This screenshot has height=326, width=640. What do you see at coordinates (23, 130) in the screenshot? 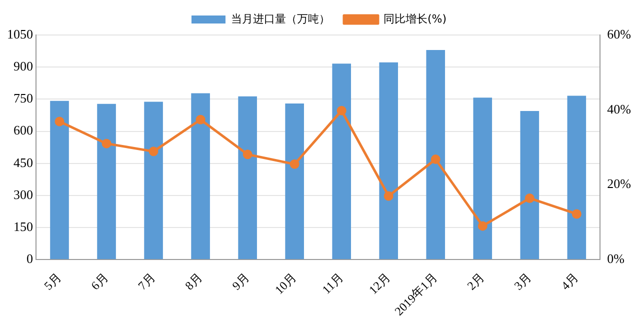
I see `y-tick-label: 600` at bounding box center [23, 130].